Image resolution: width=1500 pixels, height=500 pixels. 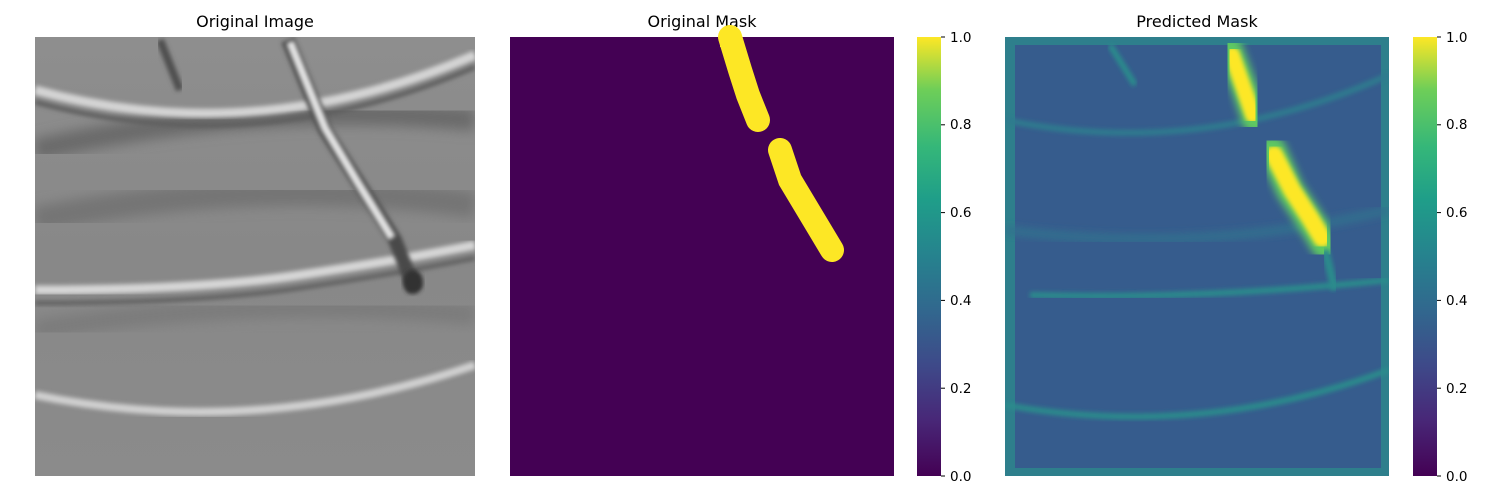 What do you see at coordinates (1425, 256) in the screenshot?
I see `colorbar-predicted-mask` at bounding box center [1425, 256].